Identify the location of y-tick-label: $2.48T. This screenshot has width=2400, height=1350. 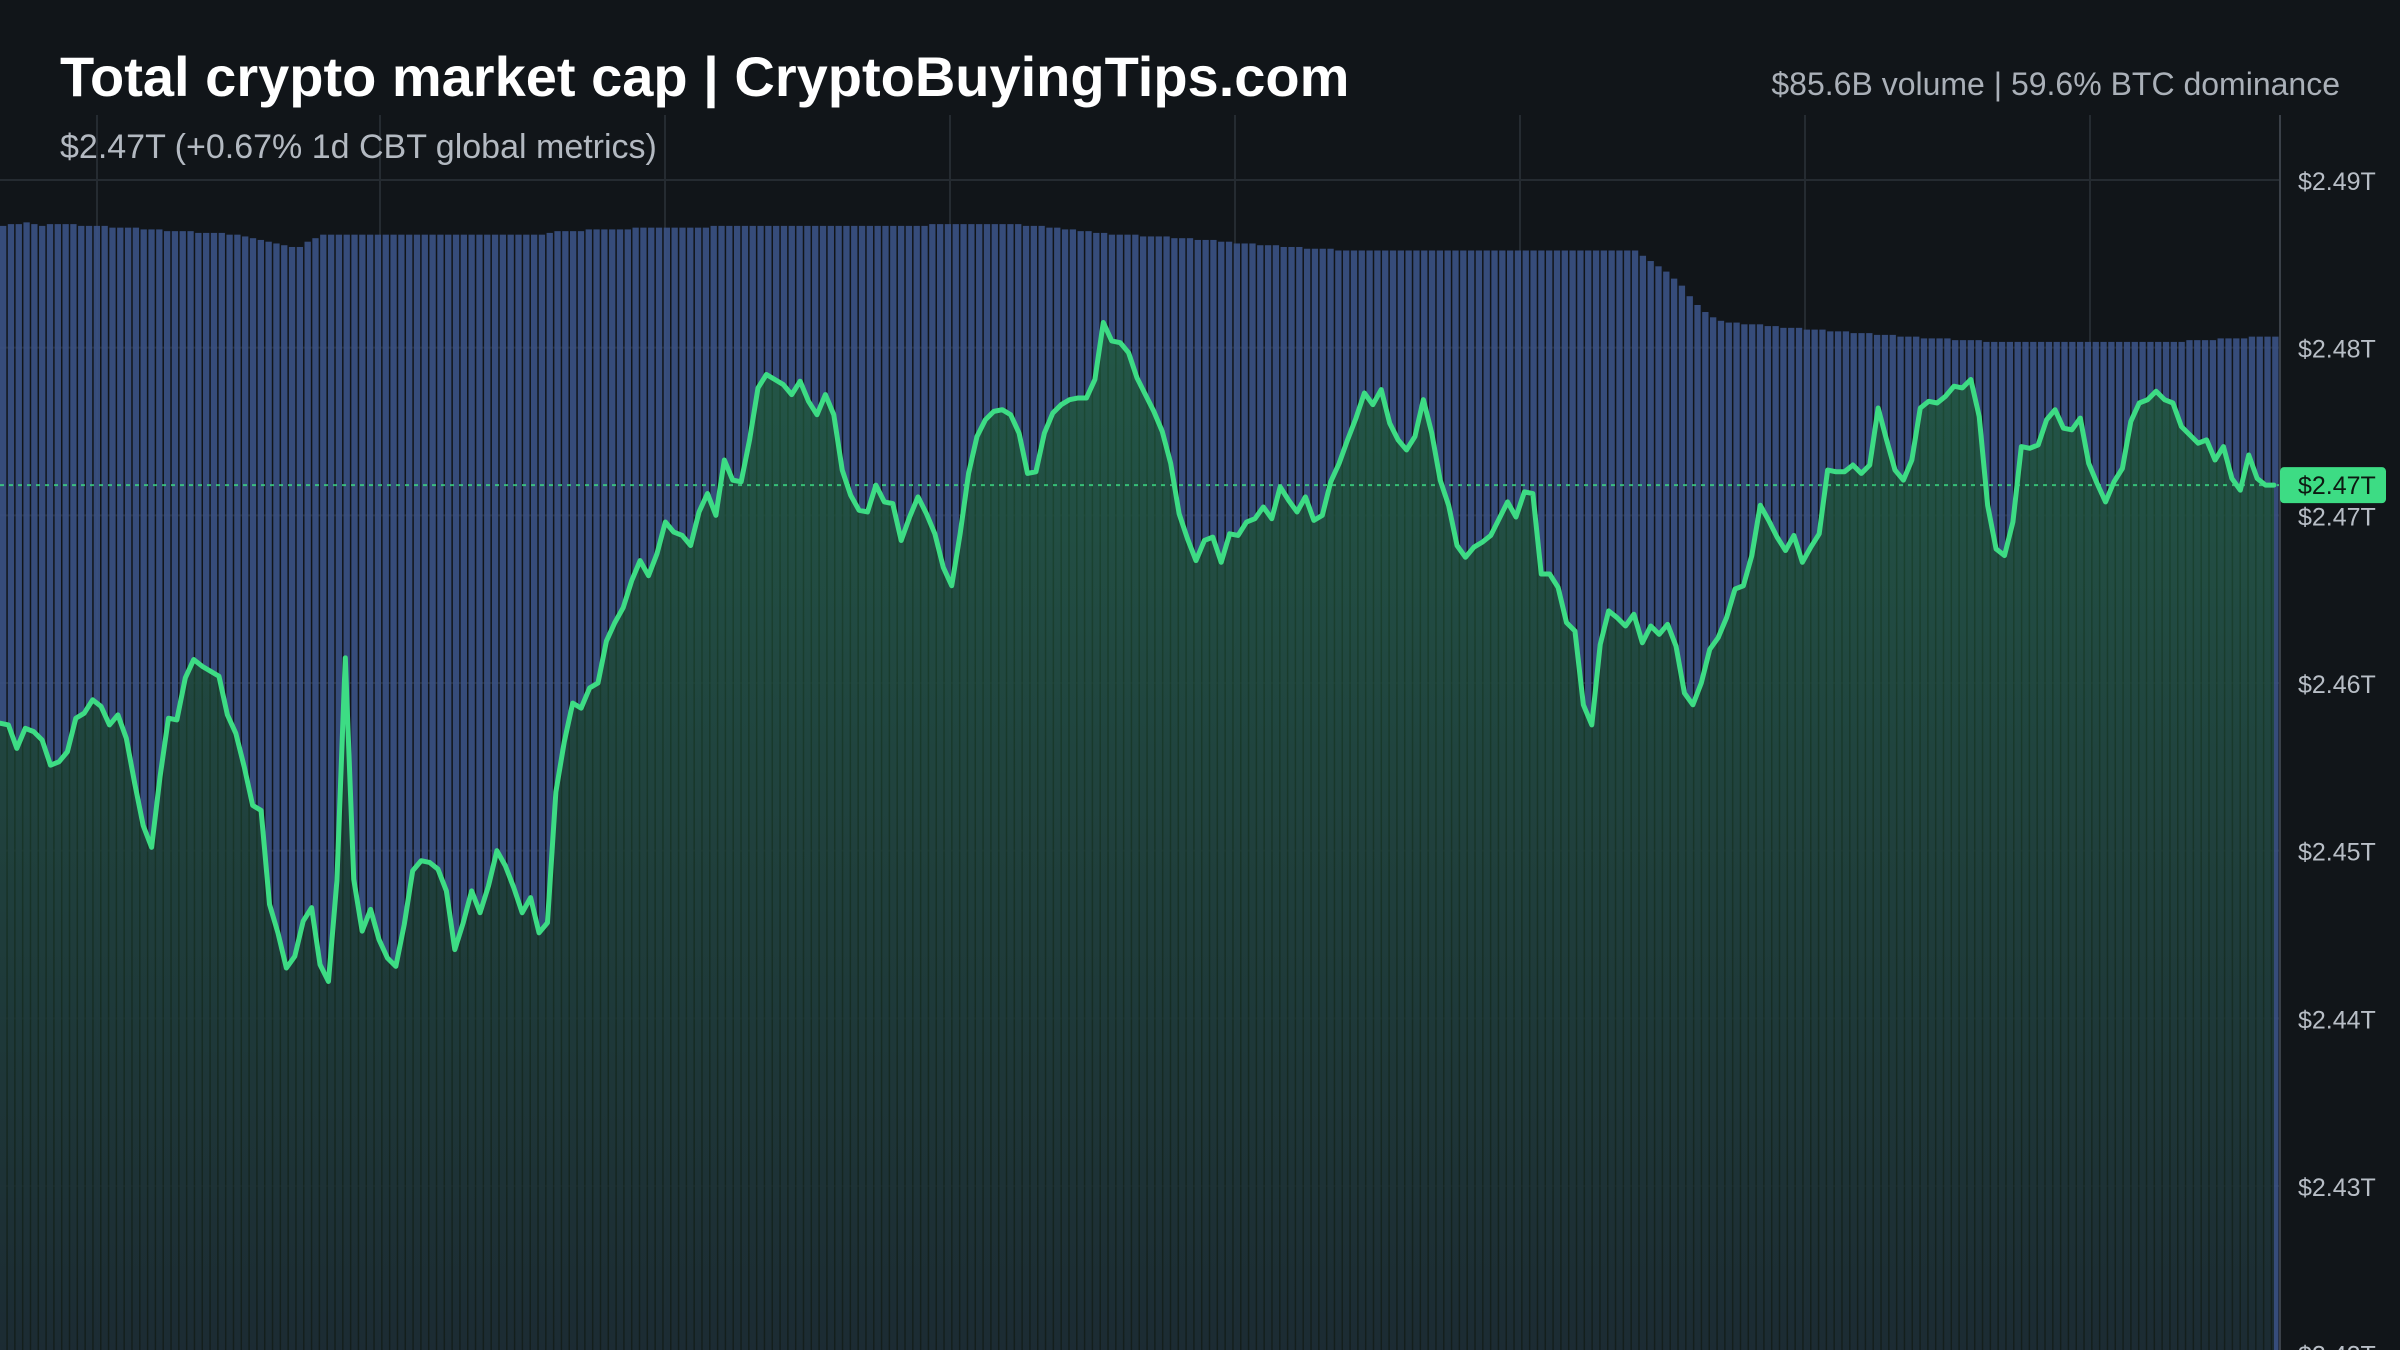
(2337, 350).